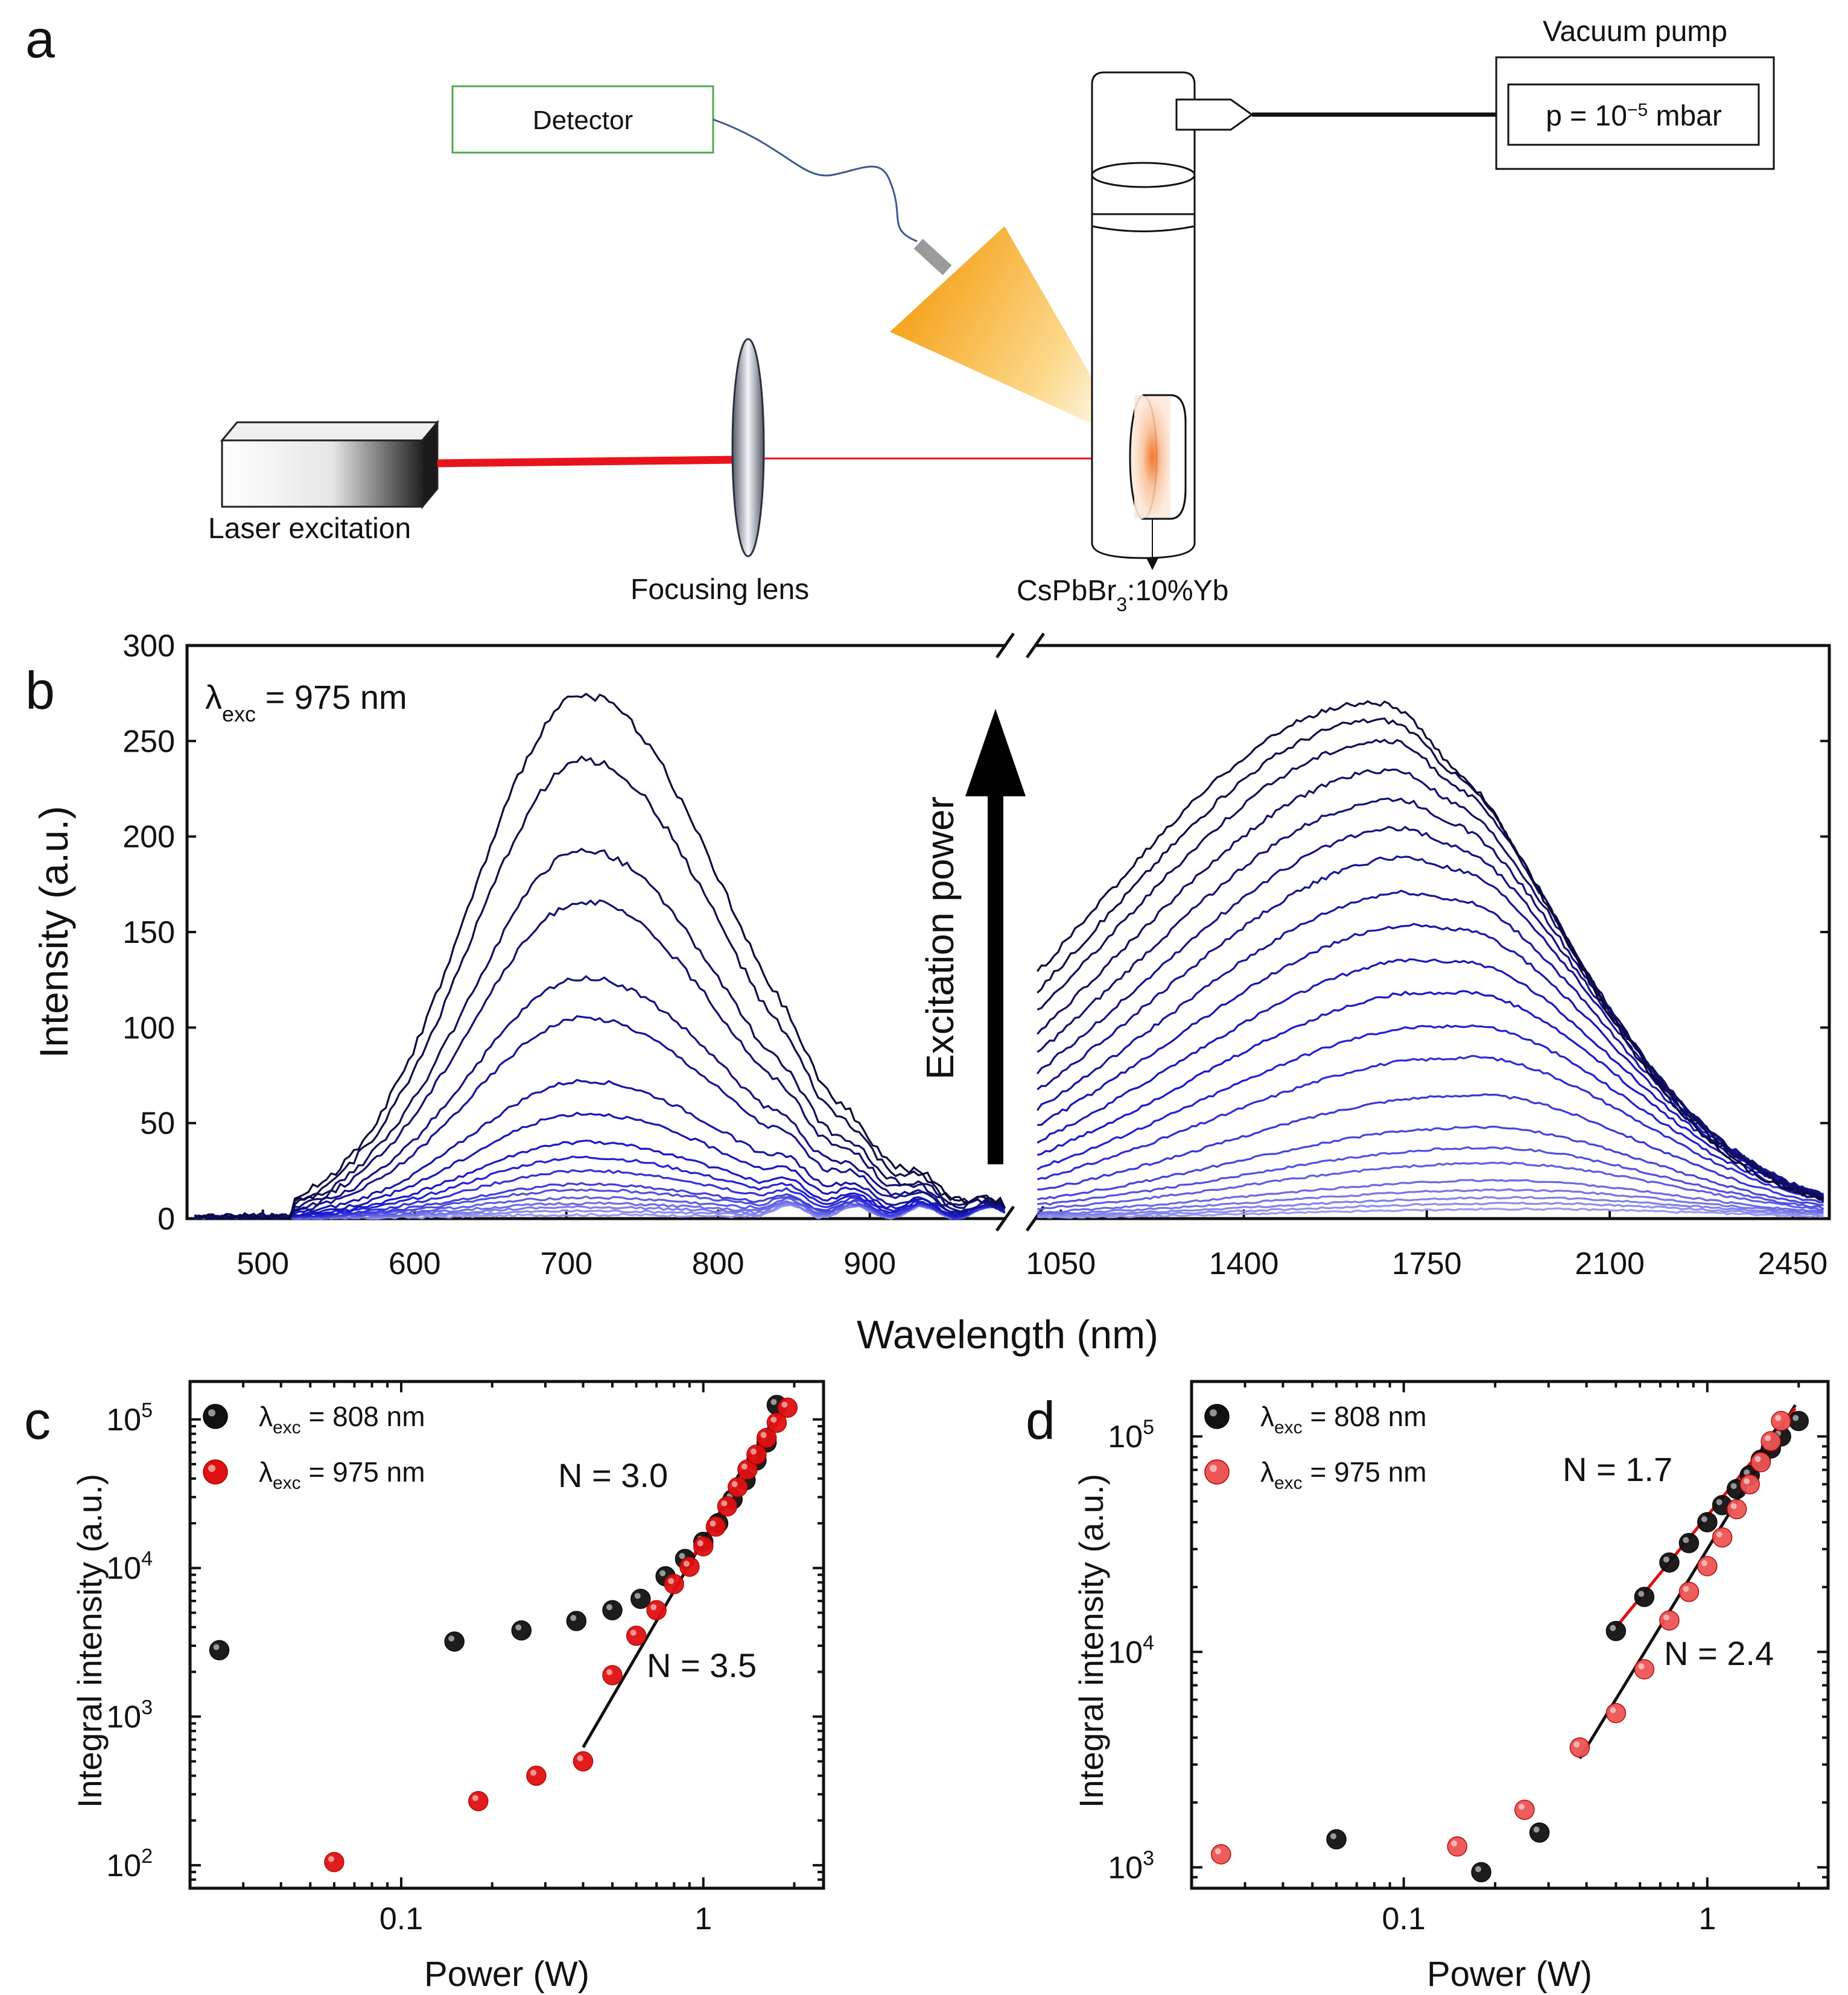 This screenshot has width=1848, height=1995. What do you see at coordinates (90, 1641) in the screenshot?
I see `c-y-axis-label: Integral intensity (a.u.)` at bounding box center [90, 1641].